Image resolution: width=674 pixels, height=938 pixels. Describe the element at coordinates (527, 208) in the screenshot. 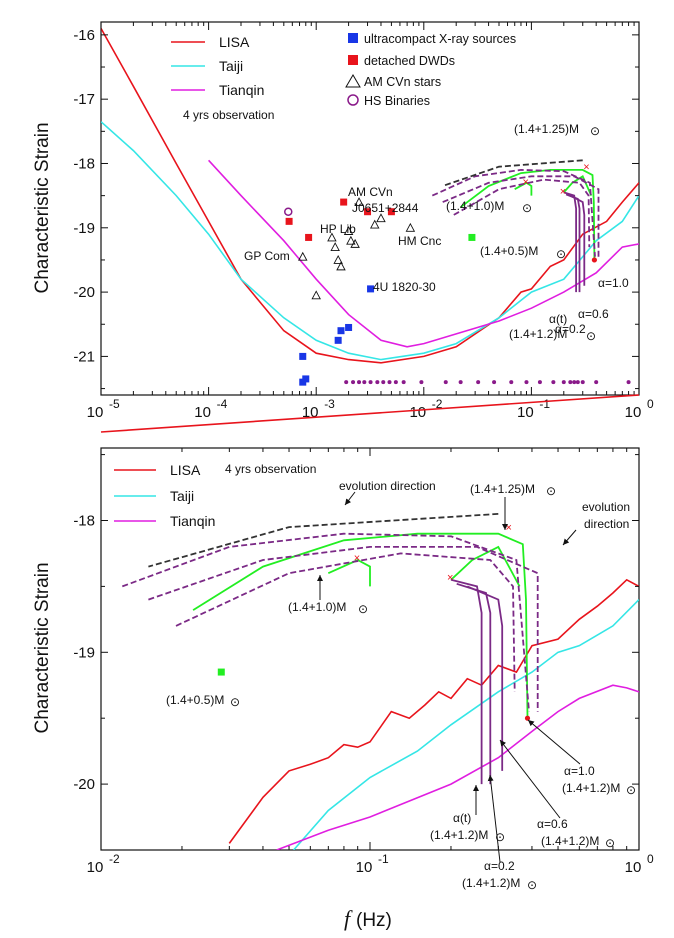

I see `msun-top-2: ⊙` at that location.